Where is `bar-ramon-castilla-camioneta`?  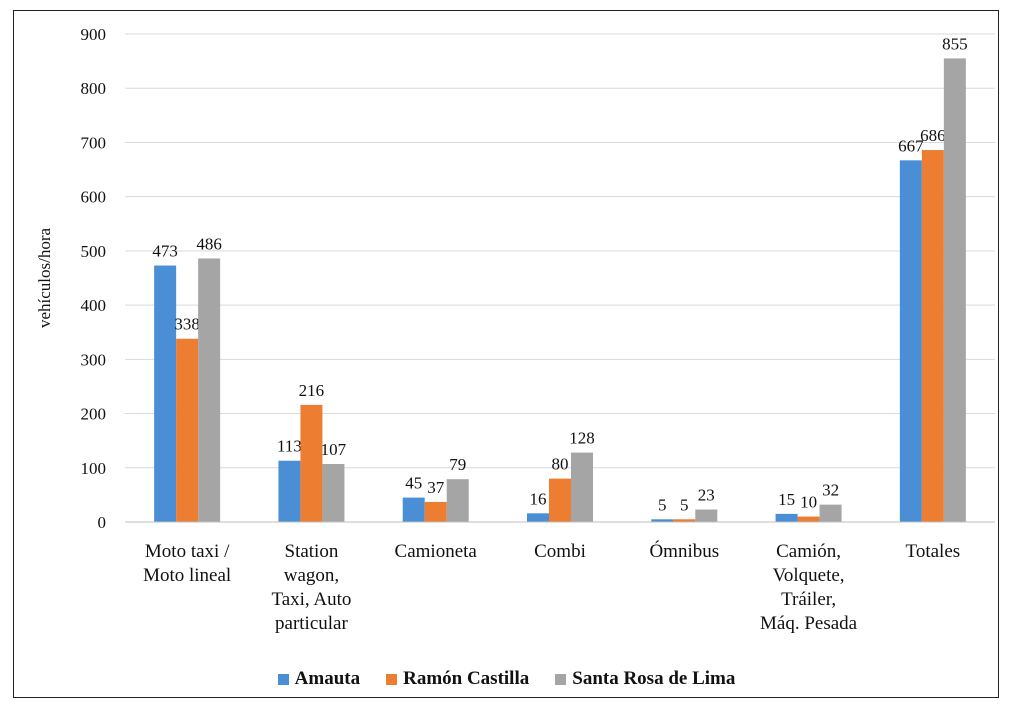 bar-ramon-castilla-camioneta is located at coordinates (435, 511).